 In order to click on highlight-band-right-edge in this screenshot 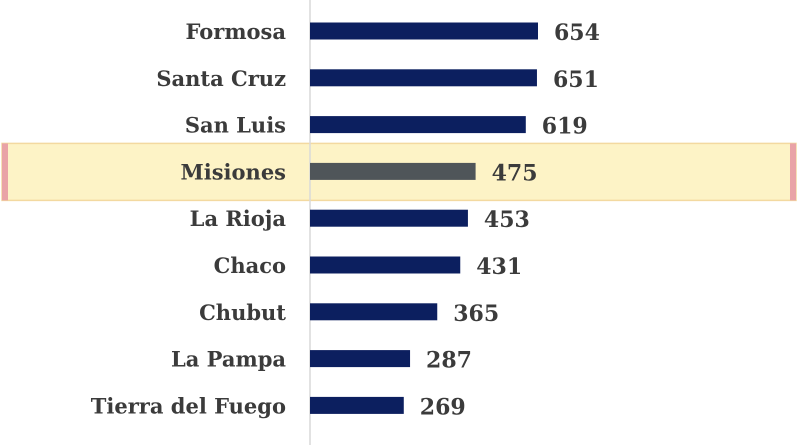, I will do `click(793, 172)`.